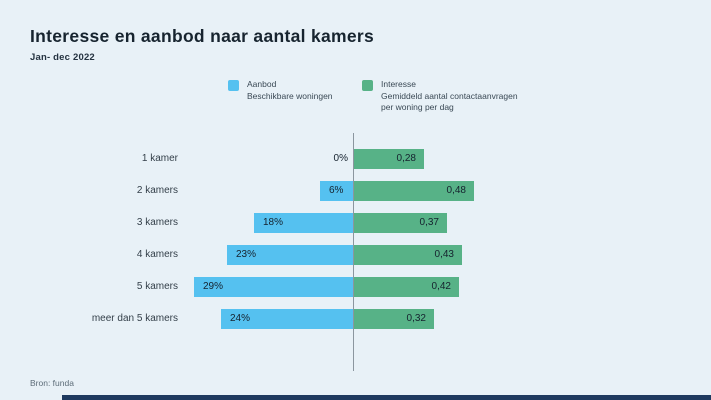 Image resolution: width=711 pixels, height=400 pixels. I want to click on interesse-value-label: 0,42, so click(441, 286).